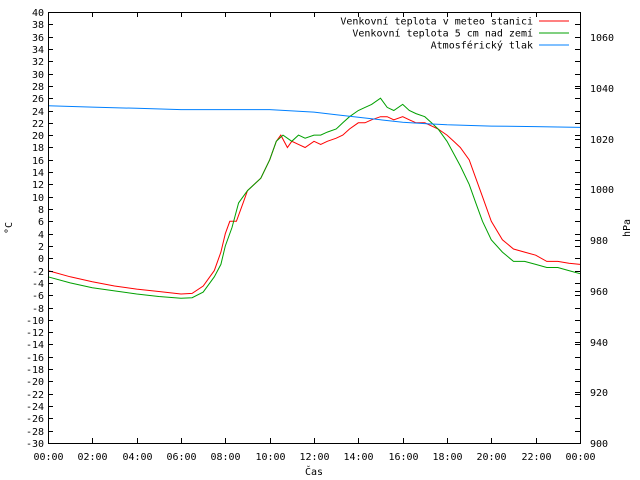  I want to click on x-tick-label: 22:00, so click(536, 457).